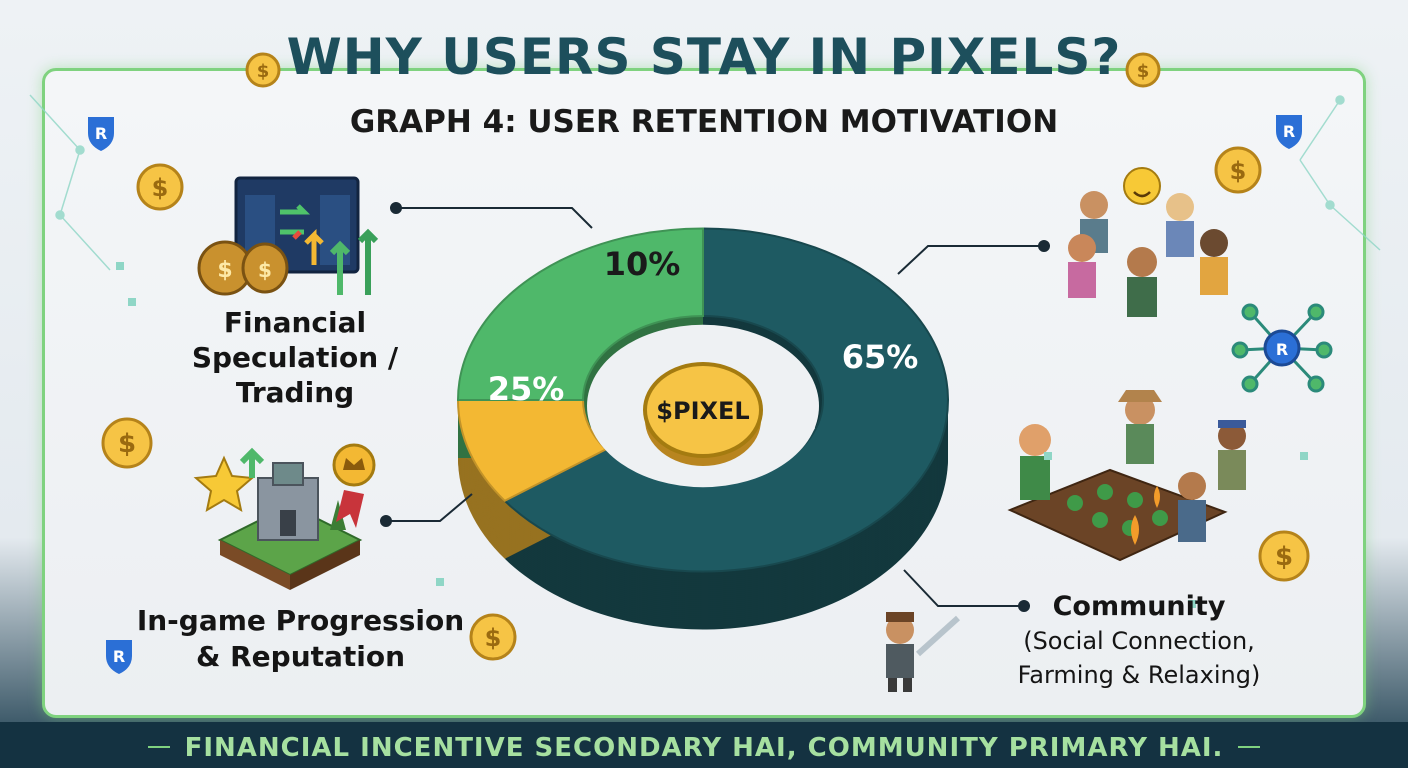 This screenshot has height=768, width=1408. What do you see at coordinates (300, 656) in the screenshot?
I see `label-progression-line-2: & Reputation` at bounding box center [300, 656].